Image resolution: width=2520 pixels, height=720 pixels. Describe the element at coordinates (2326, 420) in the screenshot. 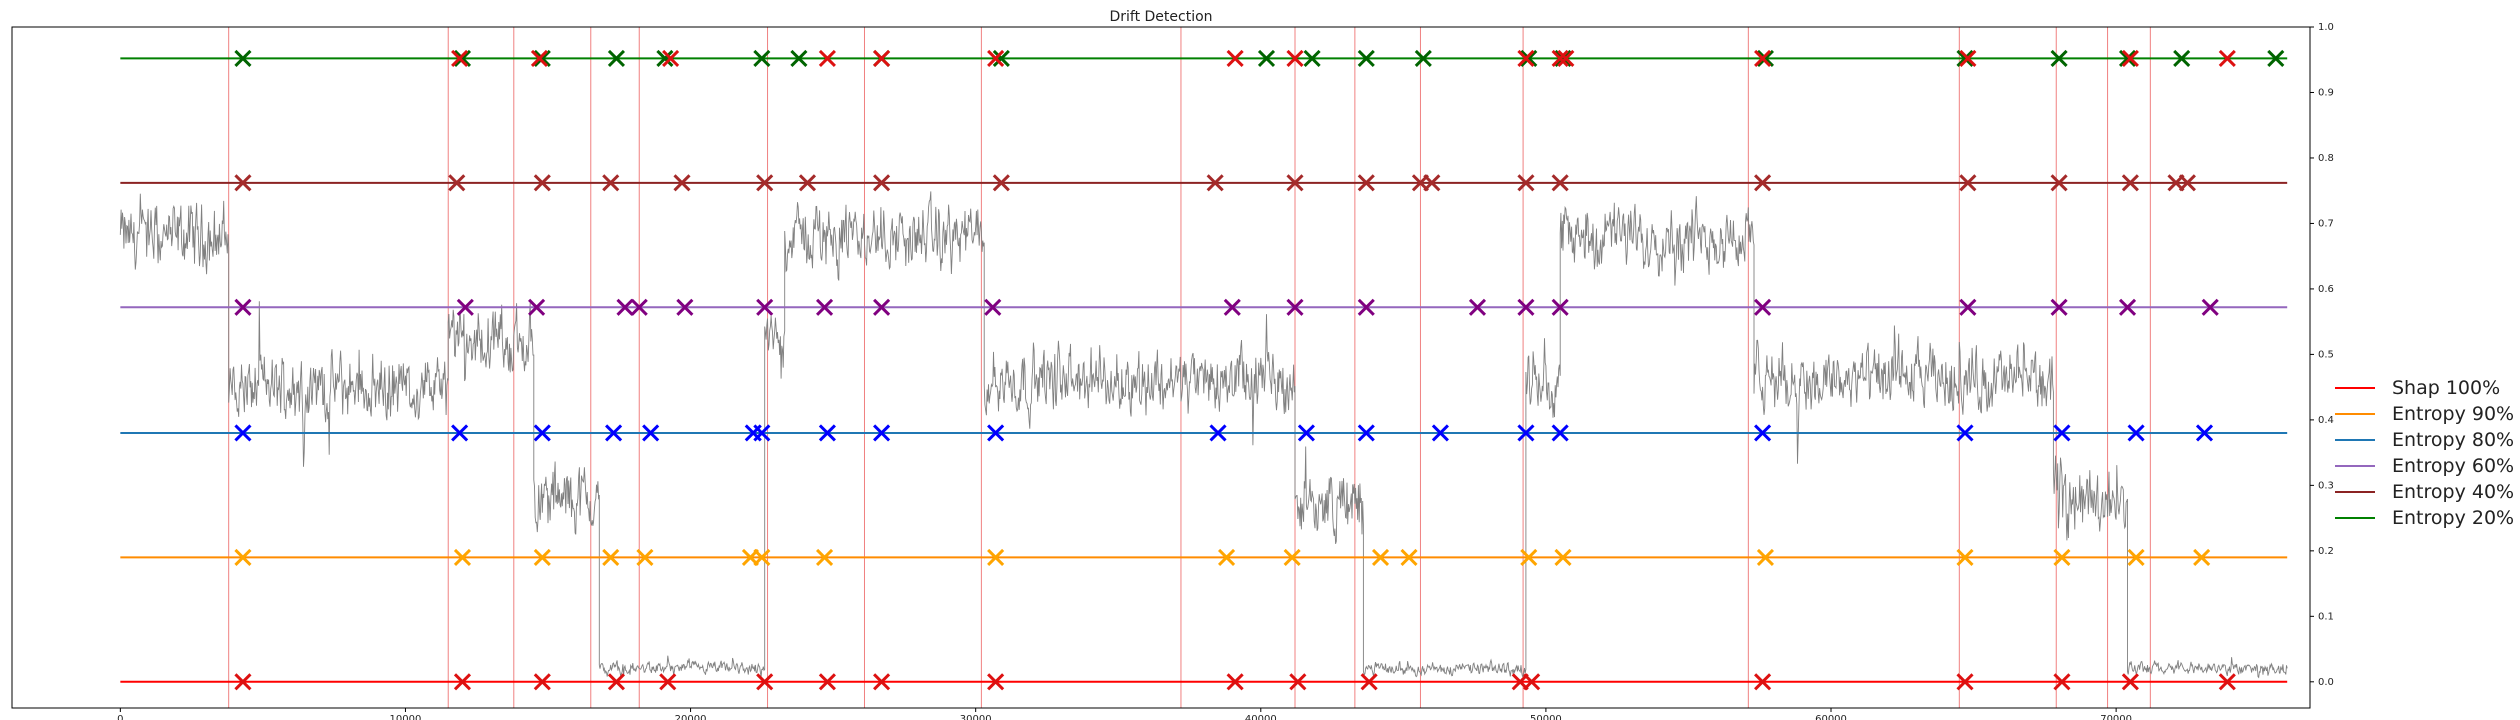

I see `y-tick-label: 0.4` at that location.